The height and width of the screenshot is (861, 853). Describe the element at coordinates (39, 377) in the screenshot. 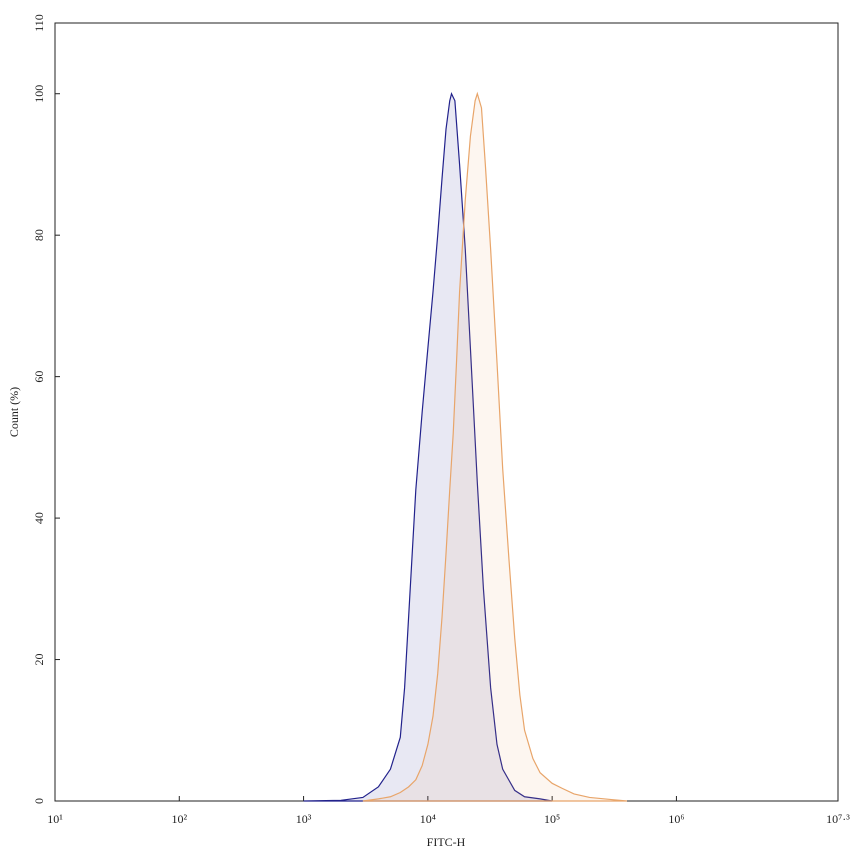

I see `y-tick-label: 60` at that location.